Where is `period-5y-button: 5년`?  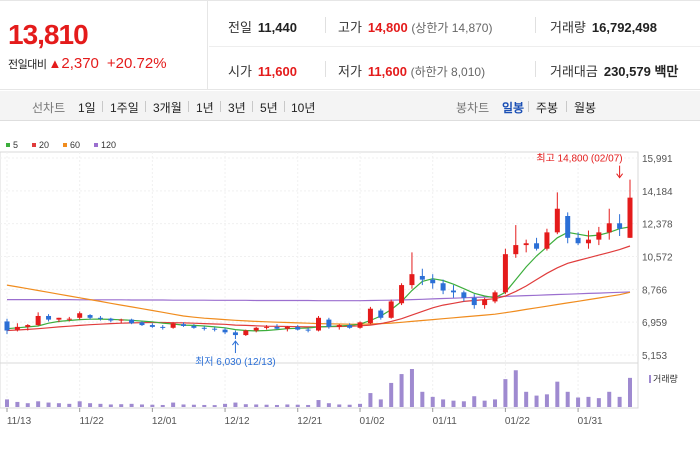 period-5y-button: 5년 is located at coordinates (269, 108).